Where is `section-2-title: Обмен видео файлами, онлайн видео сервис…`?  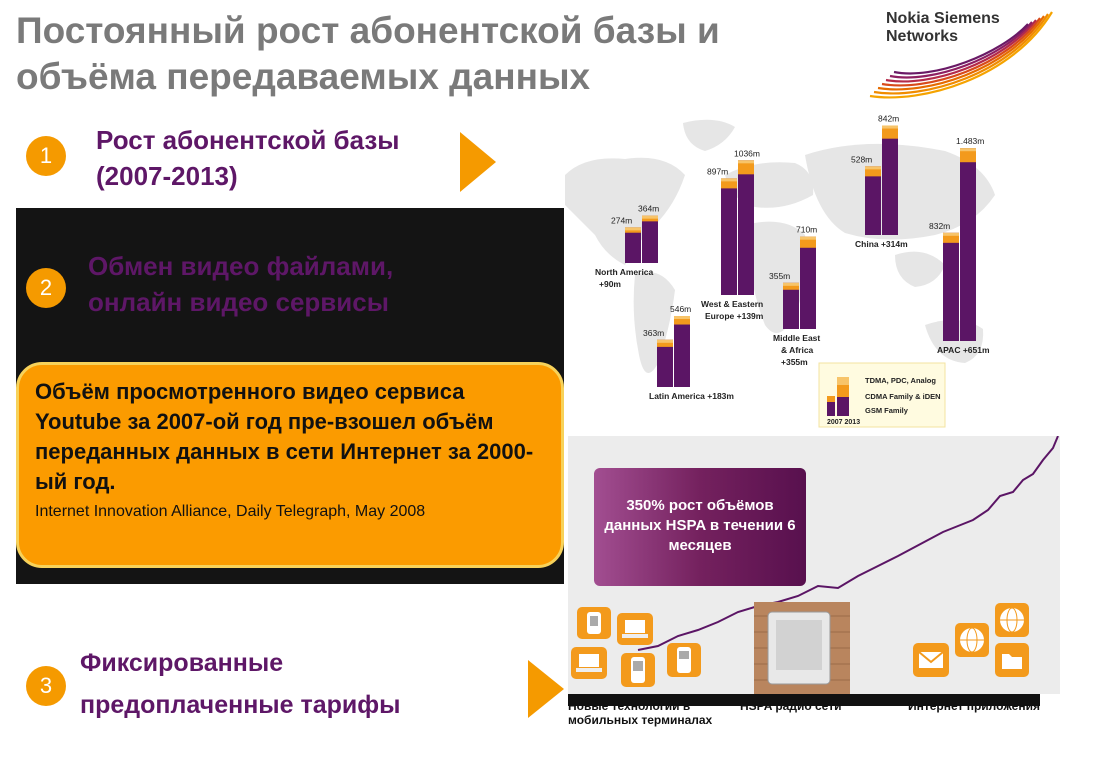
section-2-title: Обмен видео файлами, онлайн видео сервис… is located at coordinates (240, 284).